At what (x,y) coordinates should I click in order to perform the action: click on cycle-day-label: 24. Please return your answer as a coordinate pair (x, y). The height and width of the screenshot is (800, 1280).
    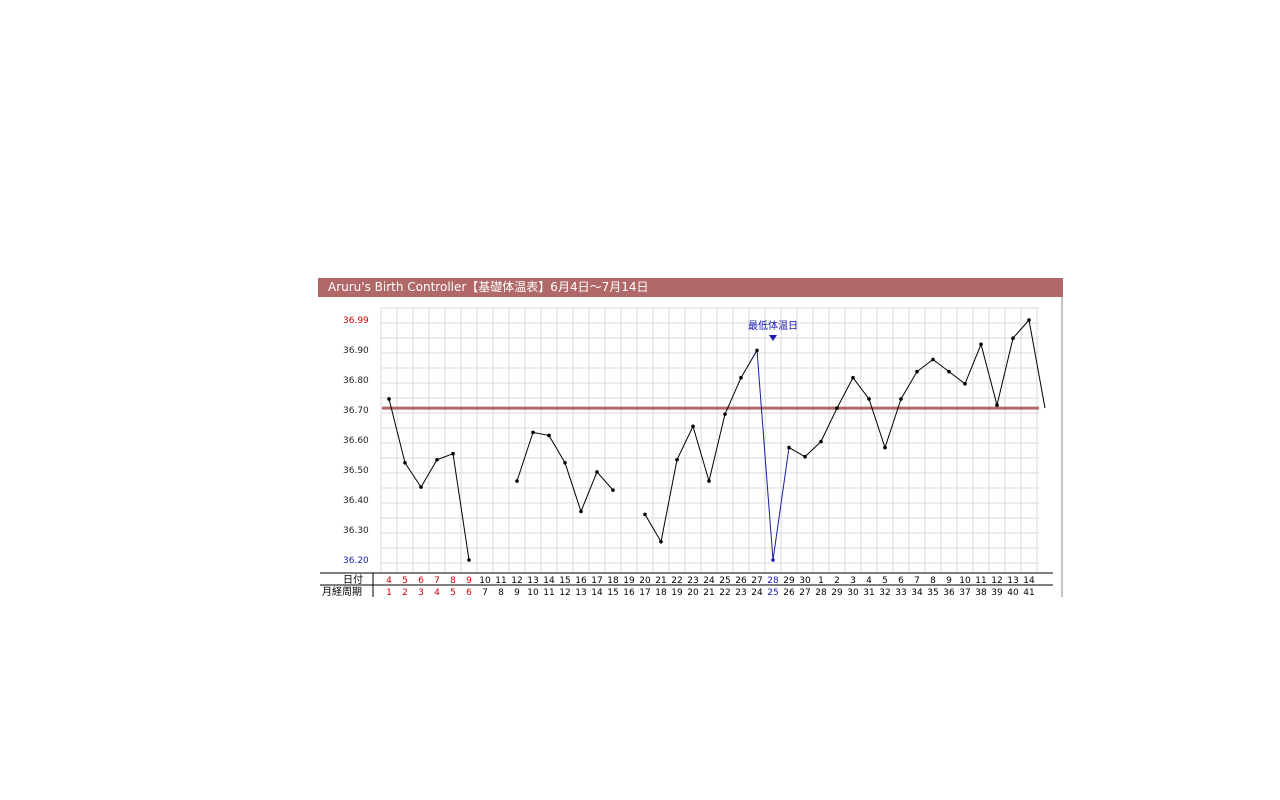
    Looking at the image, I should click on (757, 593).